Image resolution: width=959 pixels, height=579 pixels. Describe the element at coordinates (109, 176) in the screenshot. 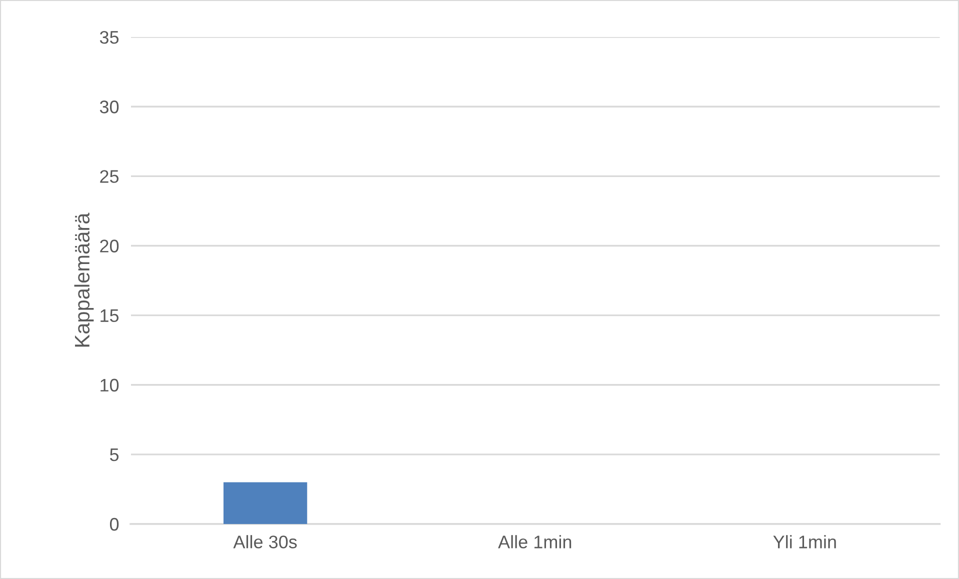

I see `y-tick-label: 25` at that location.